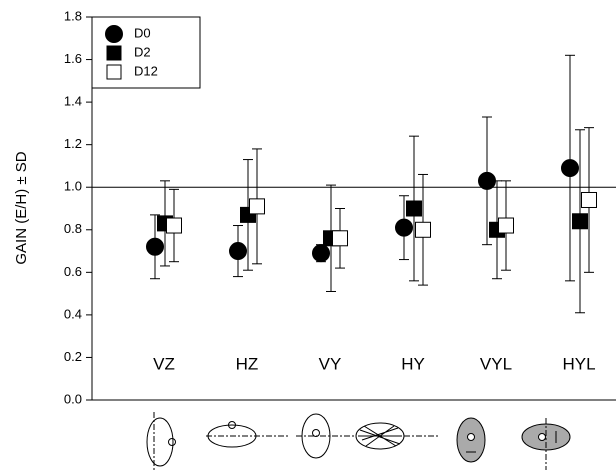 This screenshot has height=472, width=616. What do you see at coordinates (73, 398) in the screenshot?
I see `y-tick-label: 0.0` at bounding box center [73, 398].